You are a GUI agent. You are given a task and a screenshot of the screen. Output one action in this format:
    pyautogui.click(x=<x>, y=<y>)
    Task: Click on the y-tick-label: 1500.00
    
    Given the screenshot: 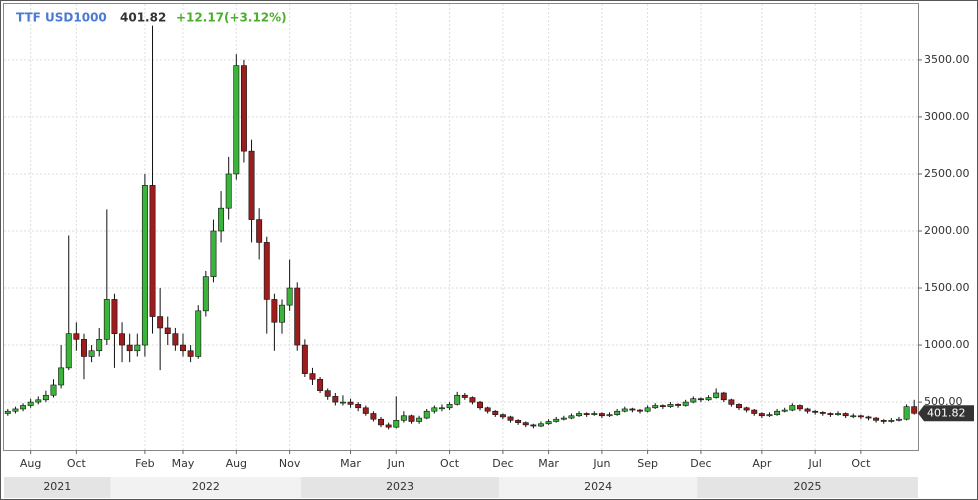 What is the action you would take?
    pyautogui.click(x=947, y=287)
    